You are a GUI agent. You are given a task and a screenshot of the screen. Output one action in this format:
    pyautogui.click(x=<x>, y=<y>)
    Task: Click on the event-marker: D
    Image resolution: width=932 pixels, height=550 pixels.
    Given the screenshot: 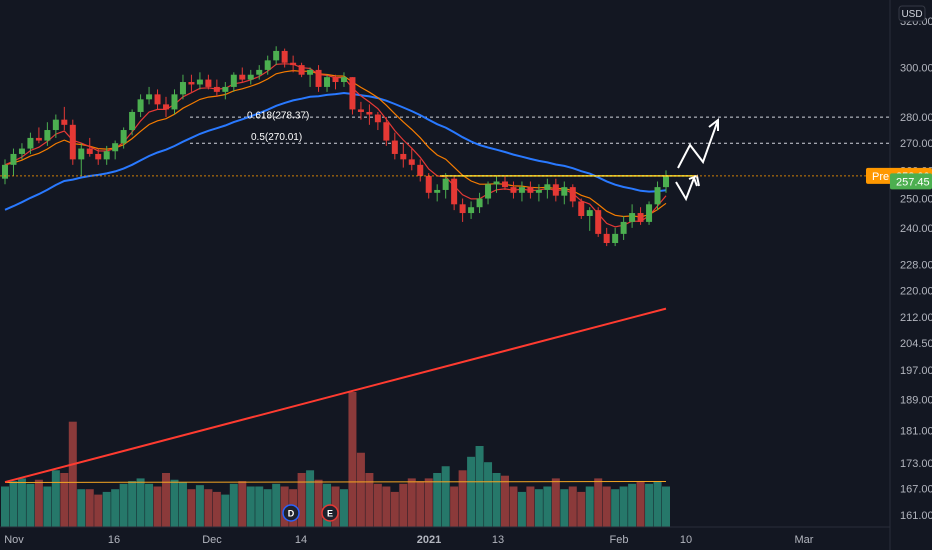 What is the action you would take?
    pyautogui.click(x=291, y=513)
    